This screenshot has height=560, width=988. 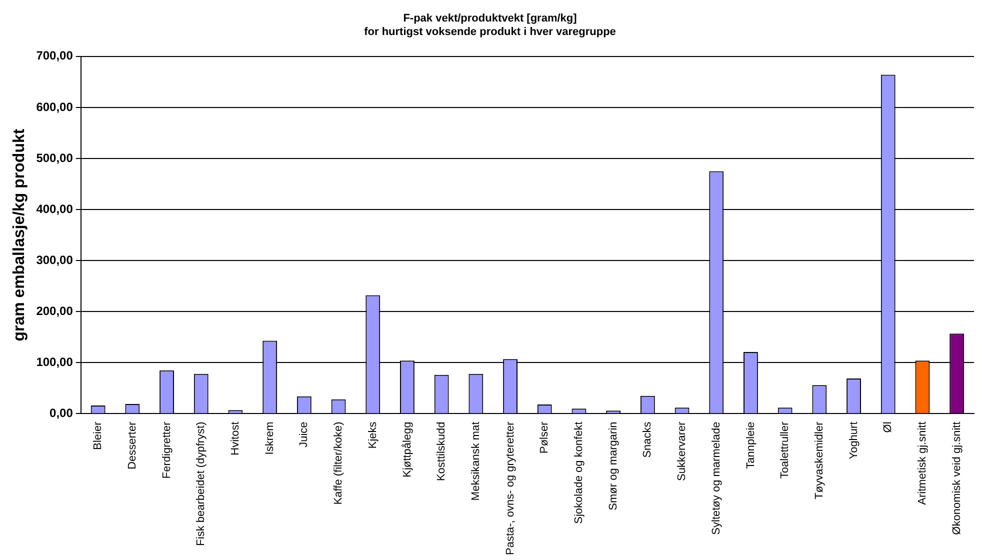 I want to click on x-tick-label: Smør og margarin, so click(x=613, y=466).